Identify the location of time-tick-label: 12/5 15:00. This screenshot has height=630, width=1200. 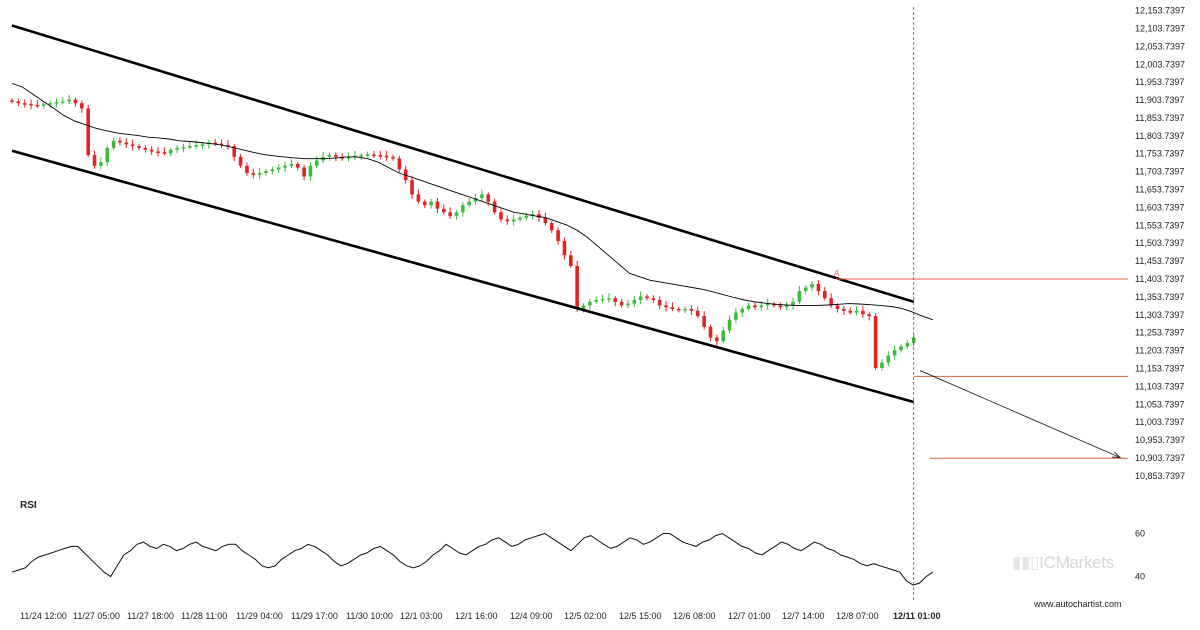
(640, 616).